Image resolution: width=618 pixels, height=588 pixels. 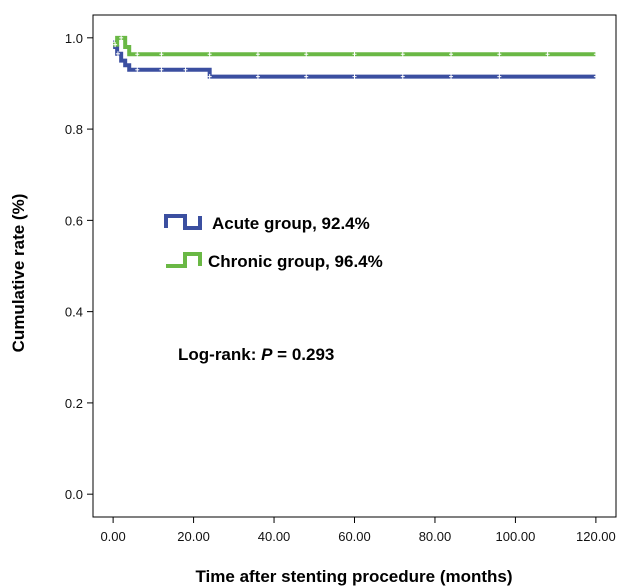 What do you see at coordinates (353, 576) in the screenshot?
I see `x-axis-title: Time after stenting procedure (months)` at bounding box center [353, 576].